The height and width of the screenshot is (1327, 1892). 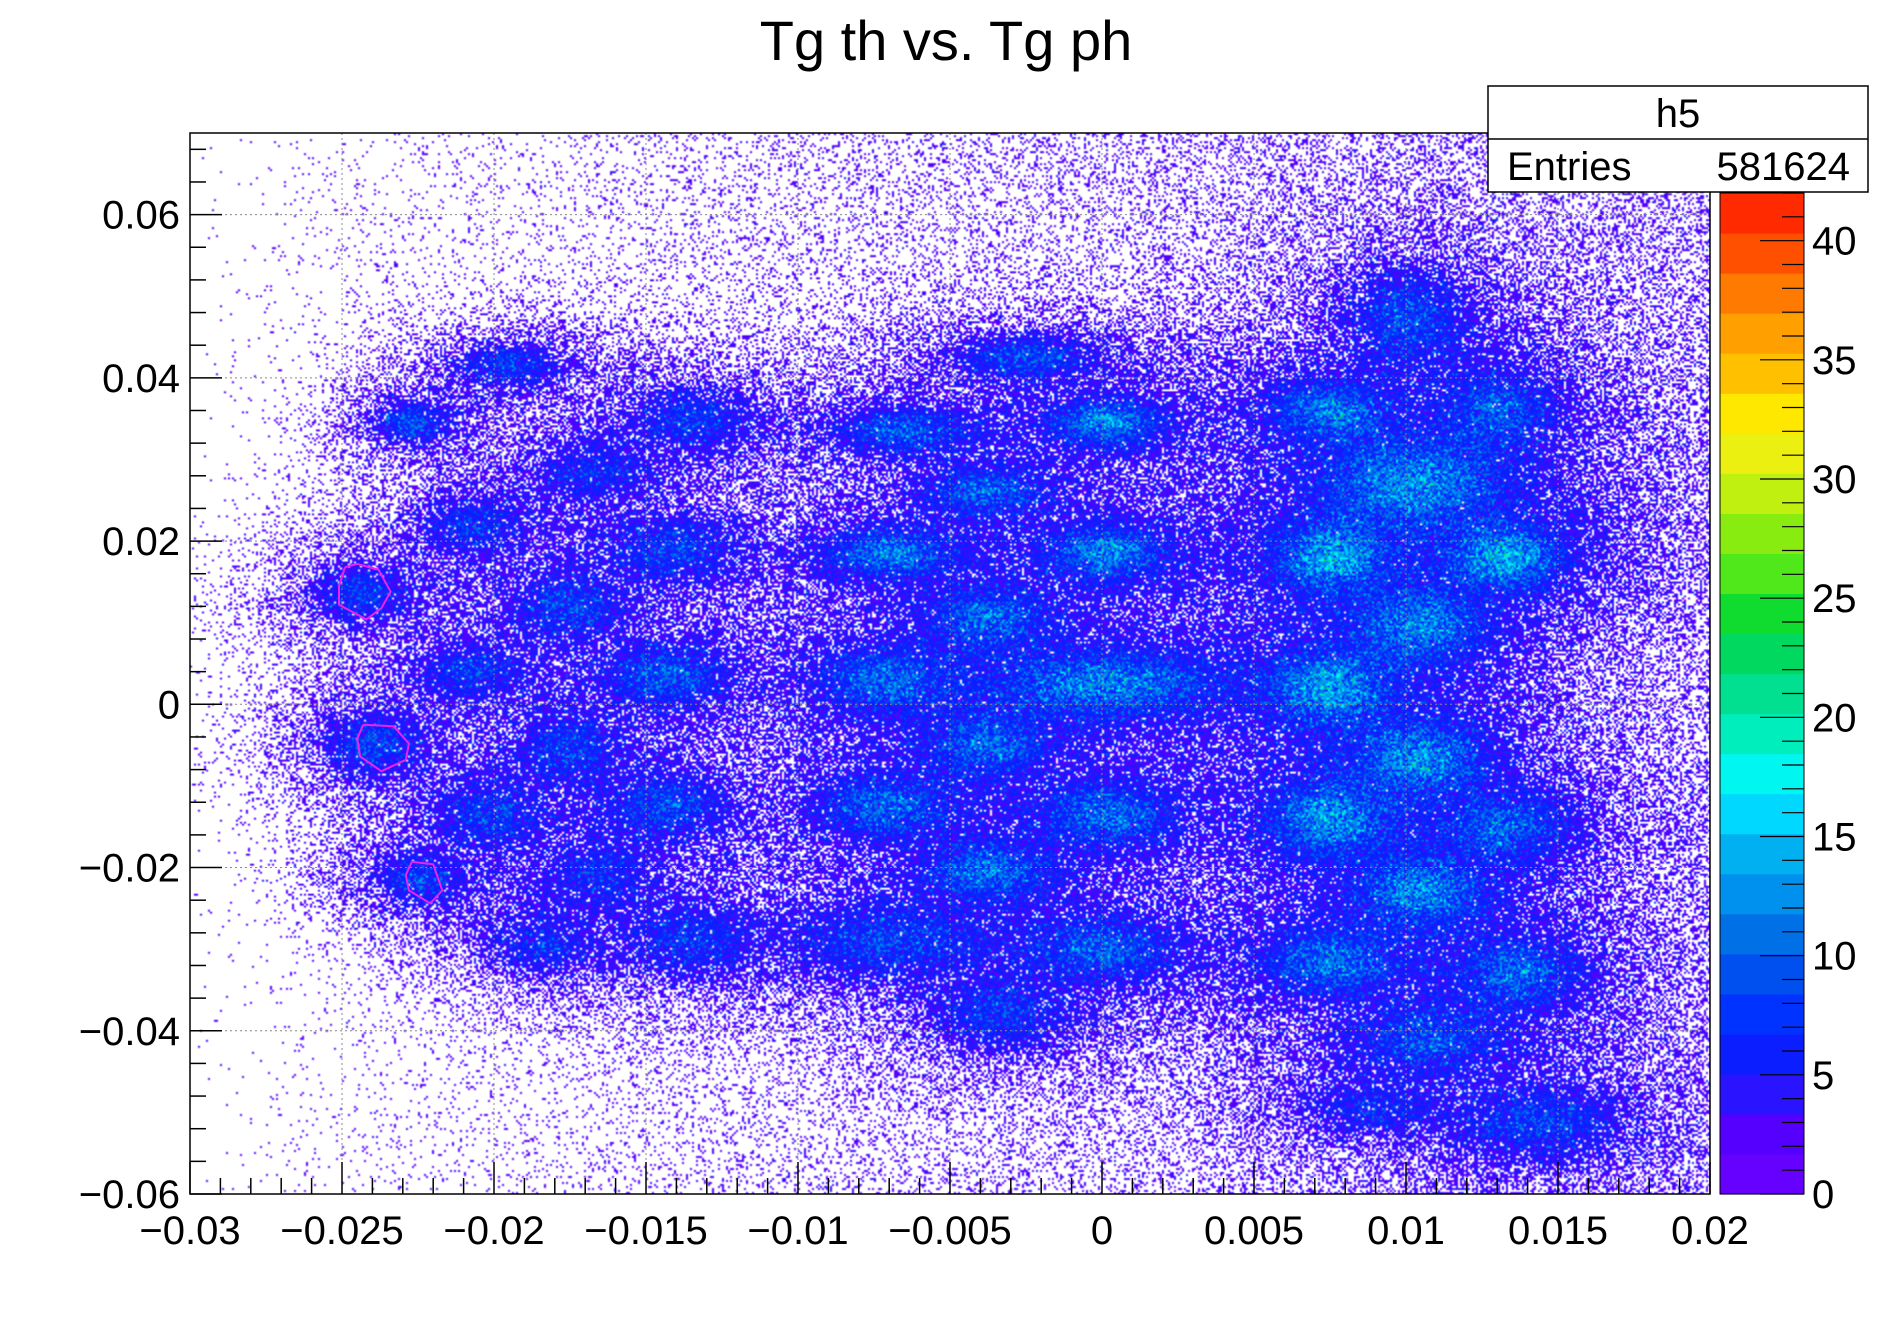 What do you see at coordinates (169, 705) in the screenshot?
I see `y-tick-label: 0` at bounding box center [169, 705].